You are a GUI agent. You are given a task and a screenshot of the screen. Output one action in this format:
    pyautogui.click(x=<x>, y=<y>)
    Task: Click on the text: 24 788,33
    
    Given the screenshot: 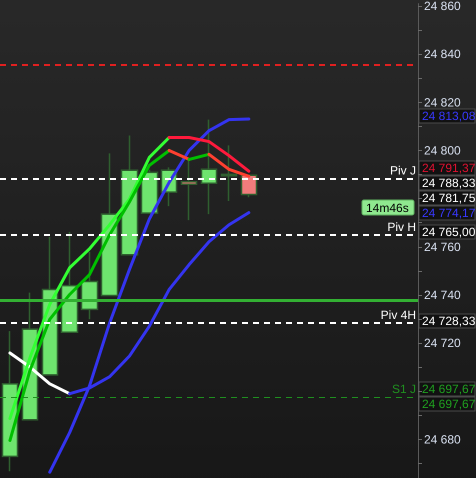 What is the action you would take?
    pyautogui.click(x=449, y=183)
    